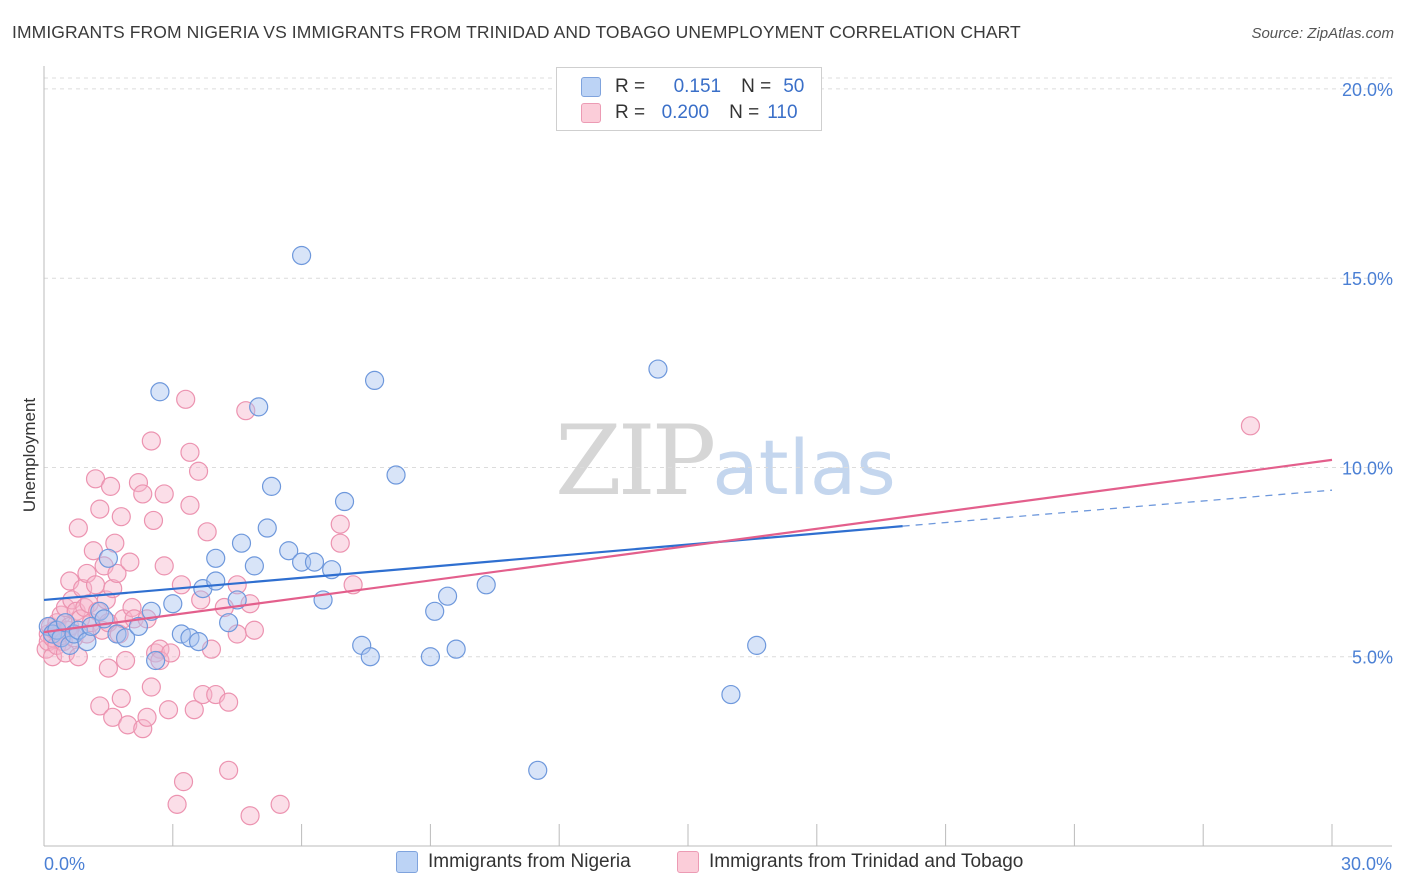  I want to click on x-tick-label: 30.0%, so click(1366, 864).